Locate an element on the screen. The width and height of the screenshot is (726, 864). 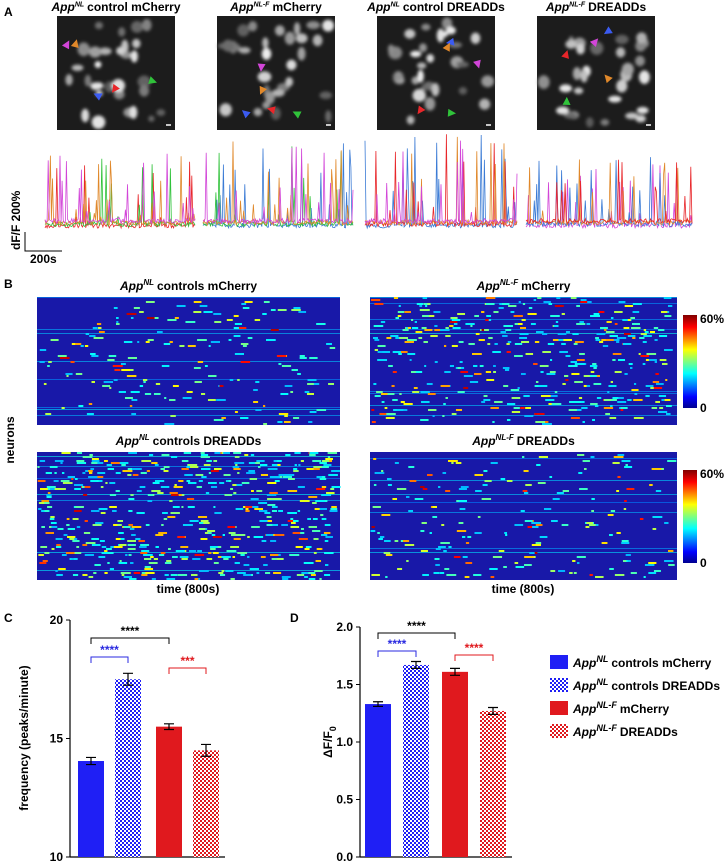
micrograph is located at coordinates (596, 73).